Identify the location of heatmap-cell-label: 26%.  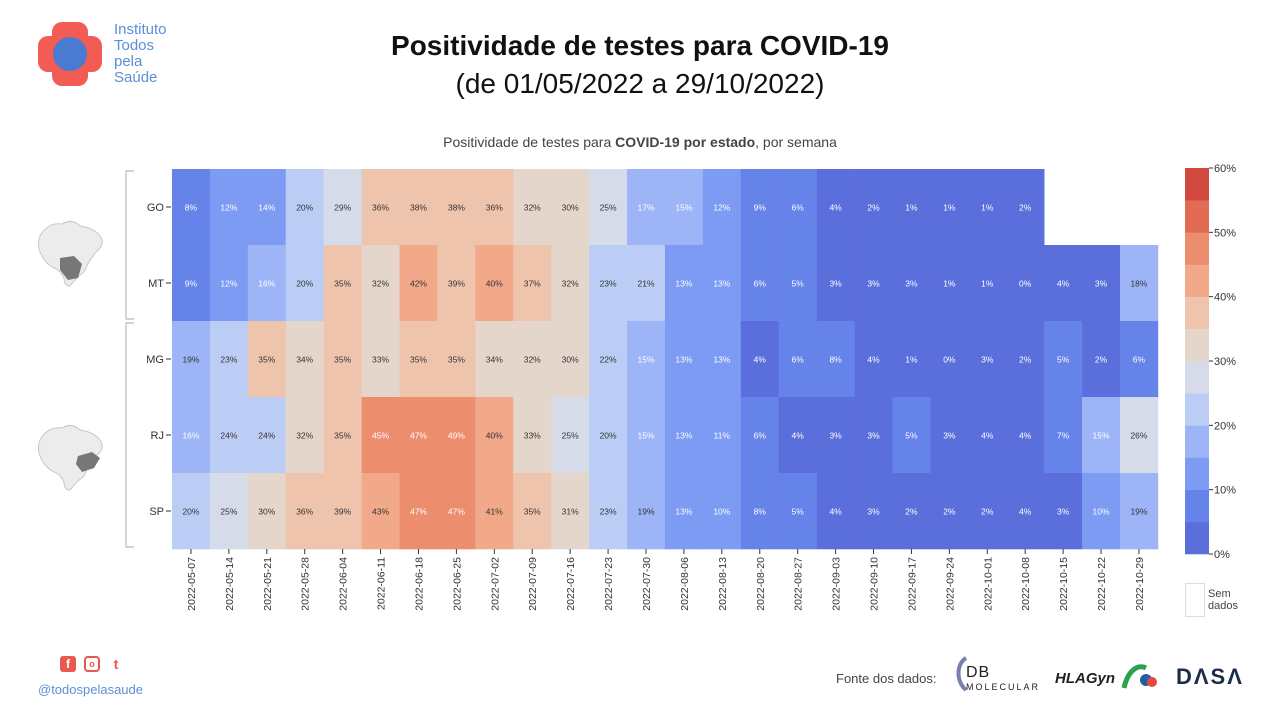
(1138, 436).